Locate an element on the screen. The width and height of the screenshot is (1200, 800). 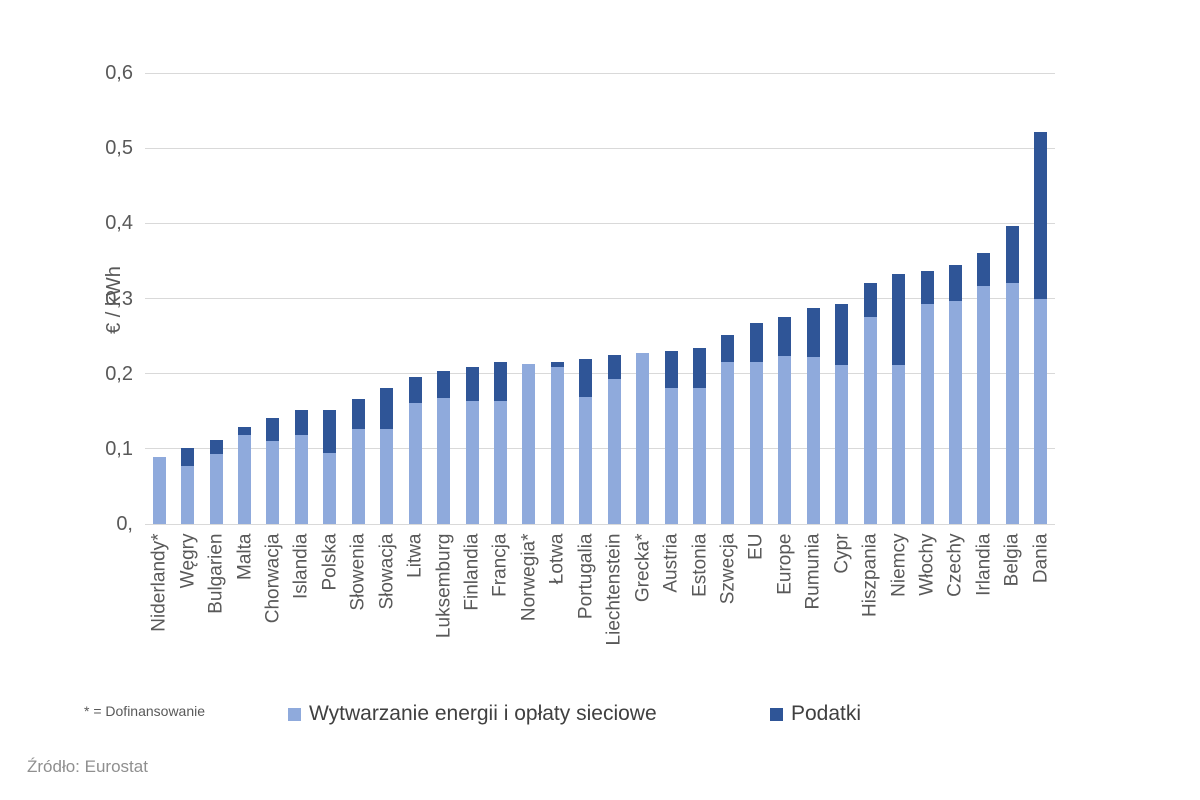
x-axis-category-label: Niderlandy* is located at coordinates (159, 582).